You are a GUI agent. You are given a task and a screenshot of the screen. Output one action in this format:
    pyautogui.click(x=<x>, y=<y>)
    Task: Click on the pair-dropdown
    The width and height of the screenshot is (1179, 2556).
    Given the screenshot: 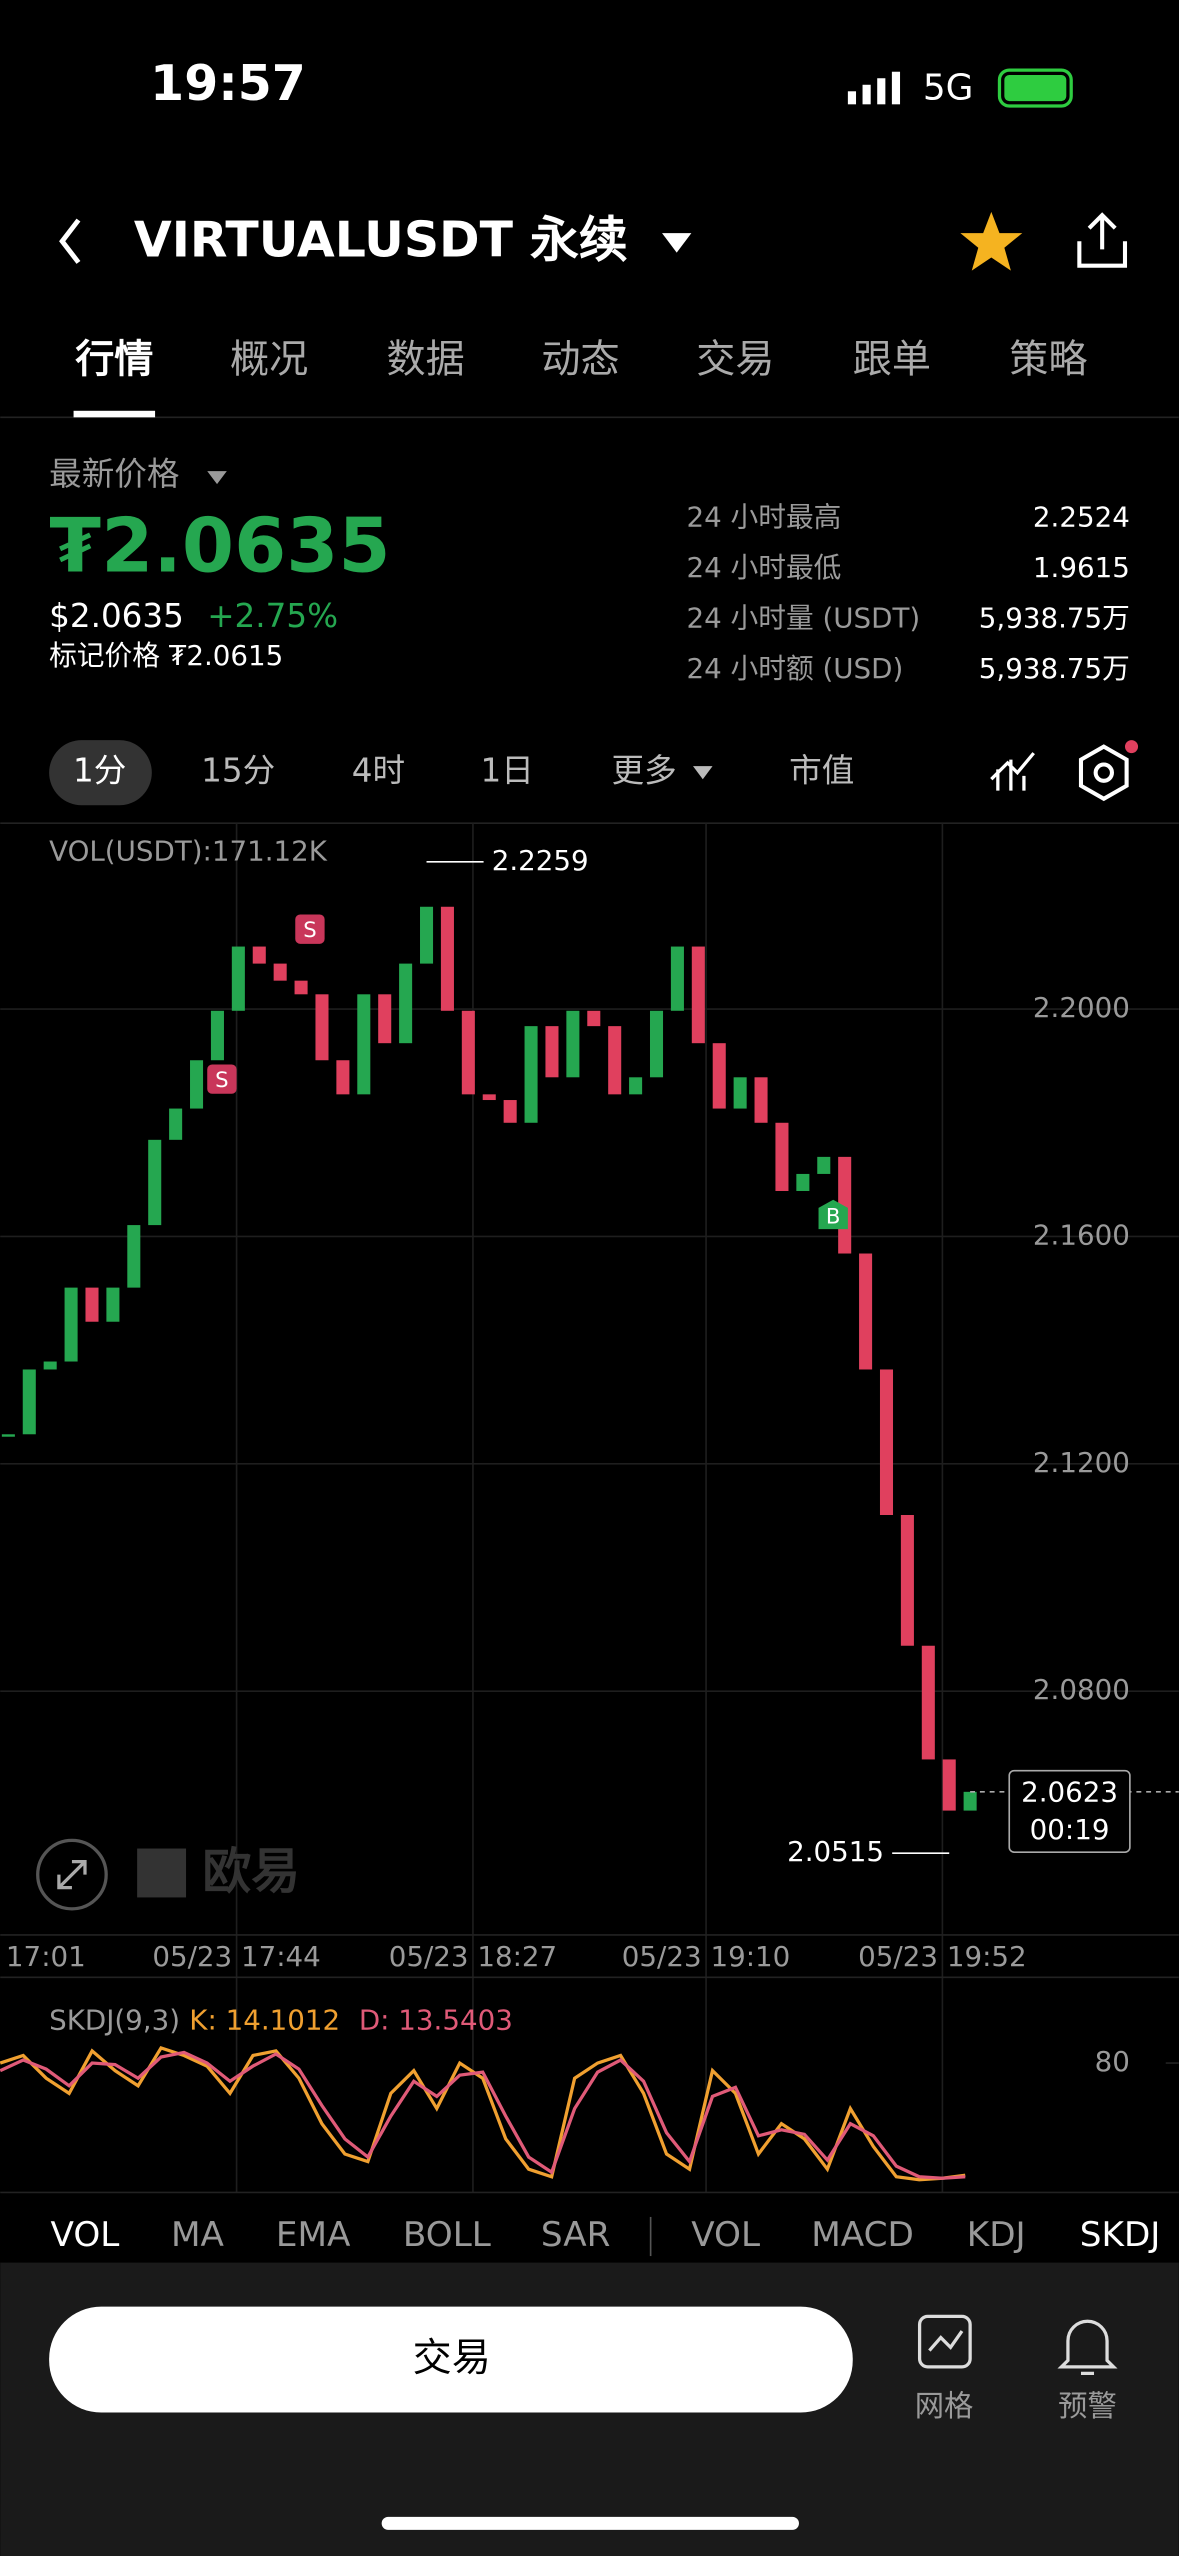 What is the action you would take?
    pyautogui.click(x=677, y=243)
    